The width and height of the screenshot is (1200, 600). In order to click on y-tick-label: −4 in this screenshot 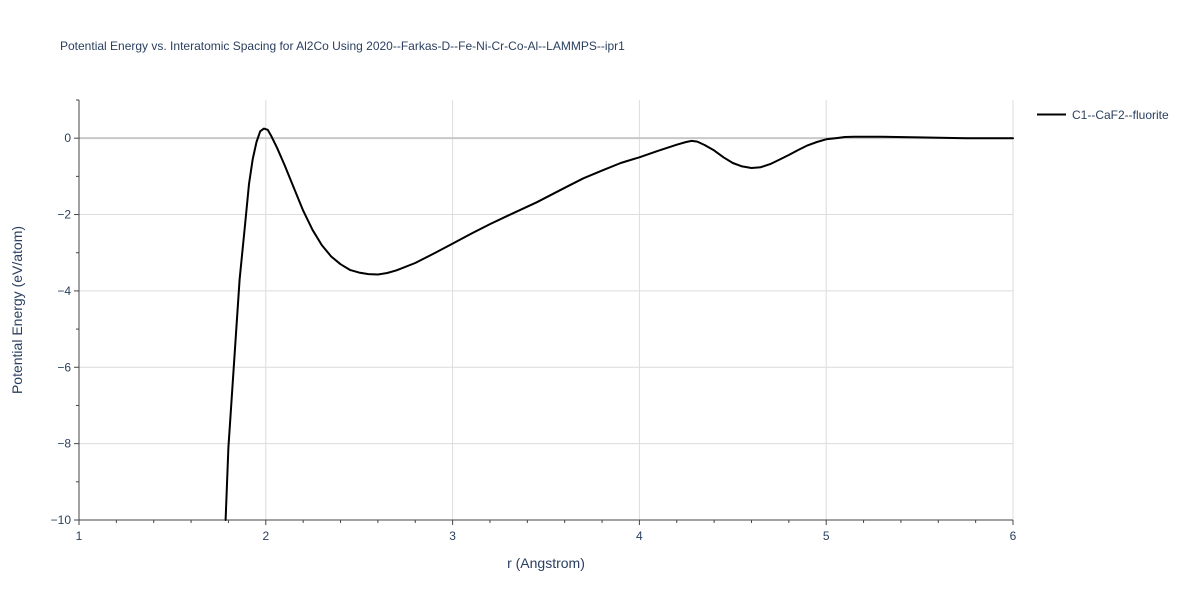, I will do `click(64, 291)`.